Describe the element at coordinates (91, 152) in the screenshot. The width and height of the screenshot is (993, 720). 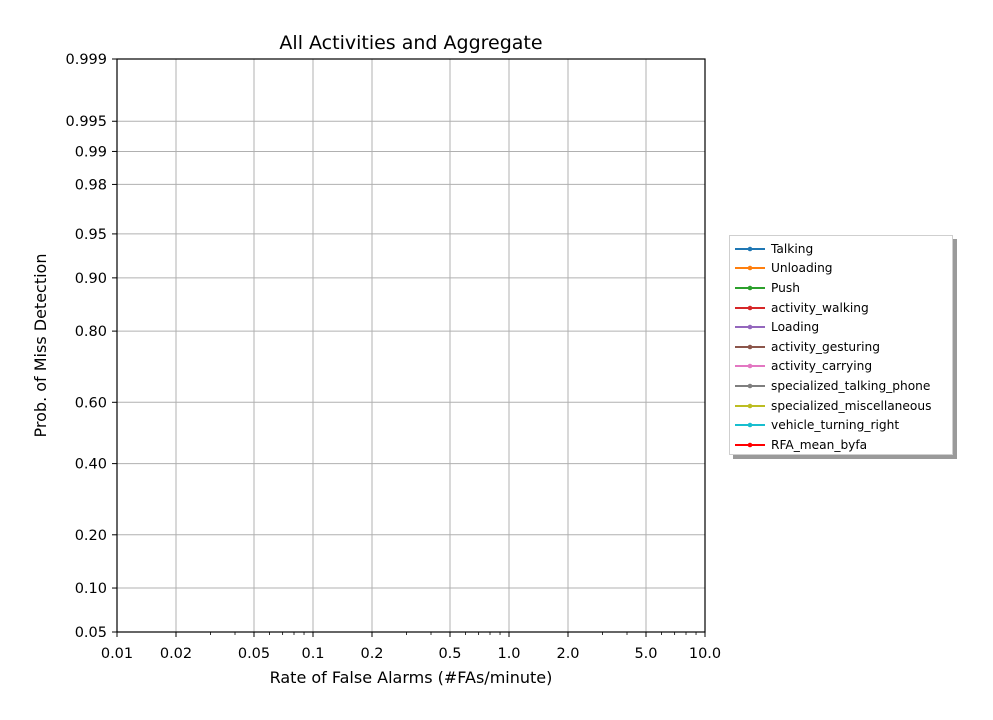
I see `y-tick-label: 0.99` at that location.